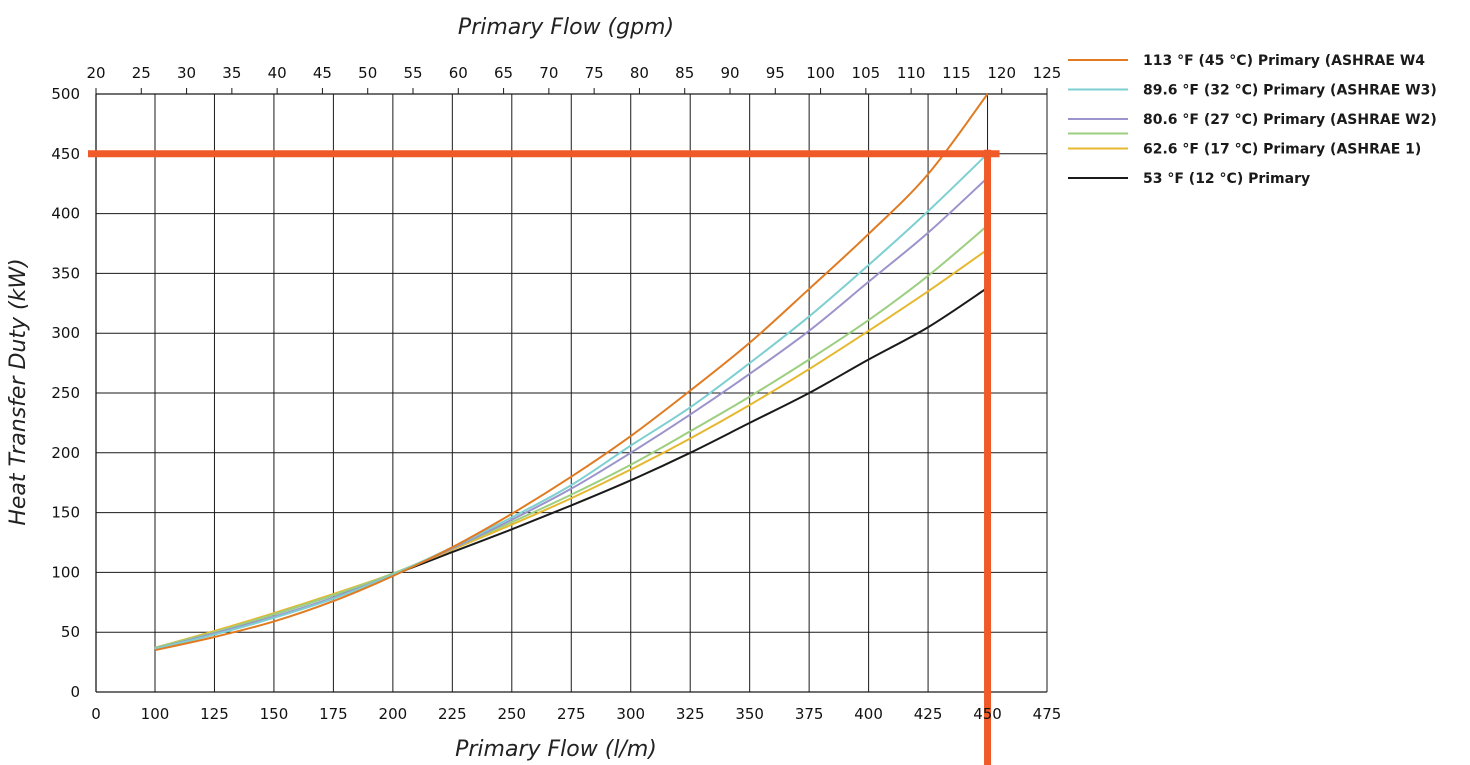 The height and width of the screenshot is (765, 1470). I want to click on y-tick-label: 250, so click(65, 393).